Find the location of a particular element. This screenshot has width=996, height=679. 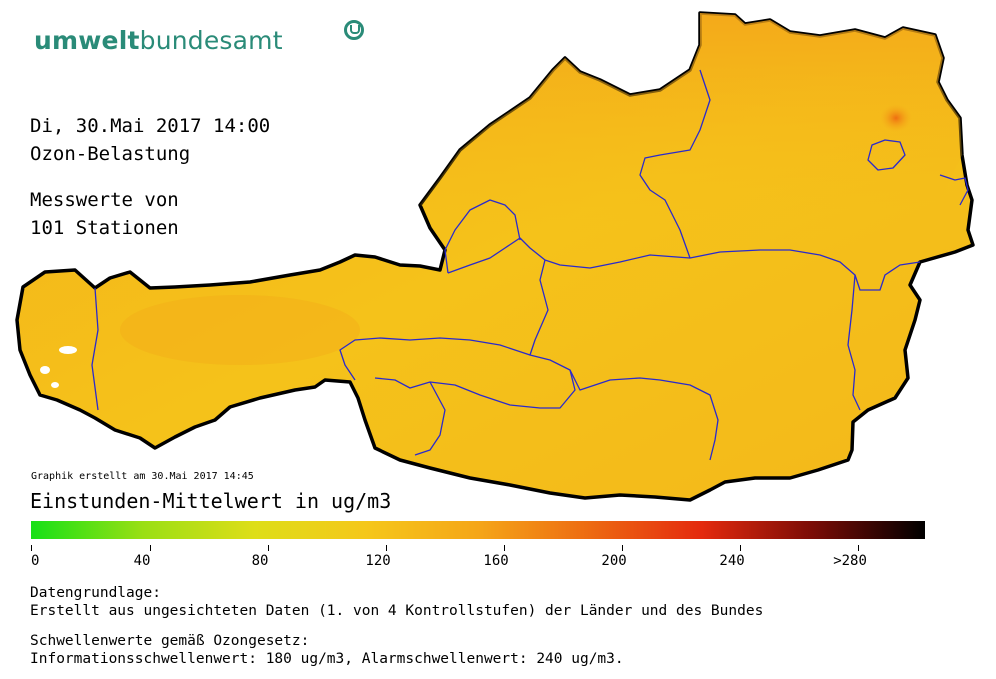

ozone-hotspot is located at coordinates (896, 118).